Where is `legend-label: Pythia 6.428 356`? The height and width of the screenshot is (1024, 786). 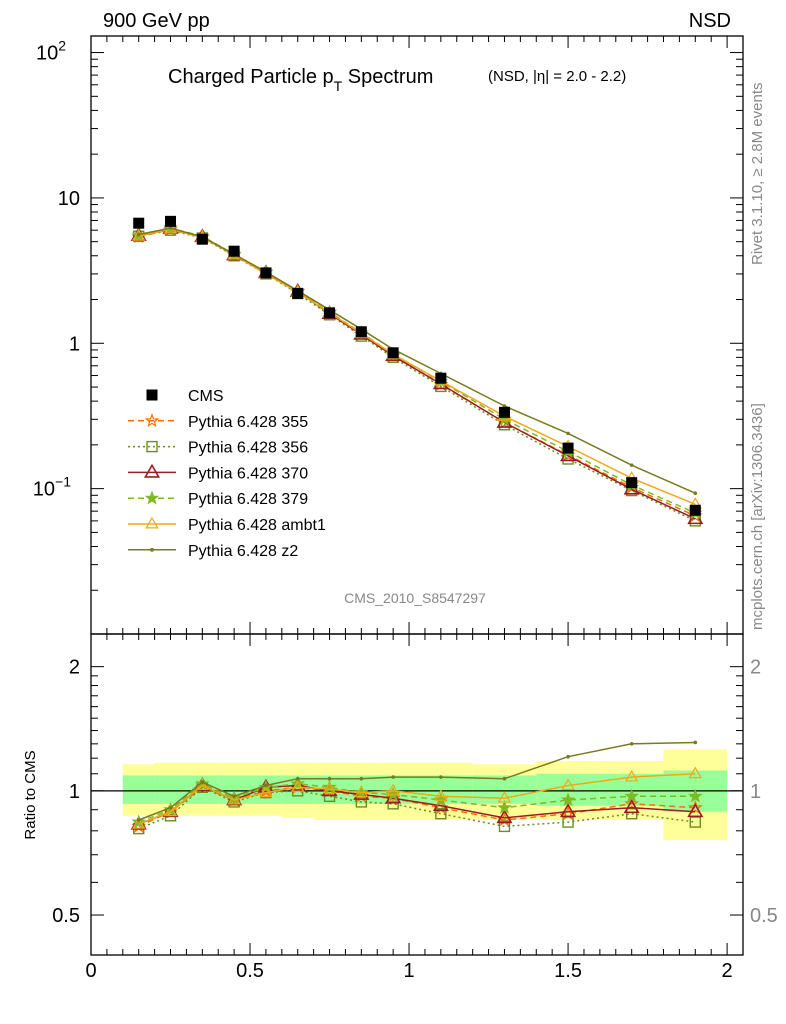
legend-label: Pythia 6.428 356 is located at coordinates (248, 448).